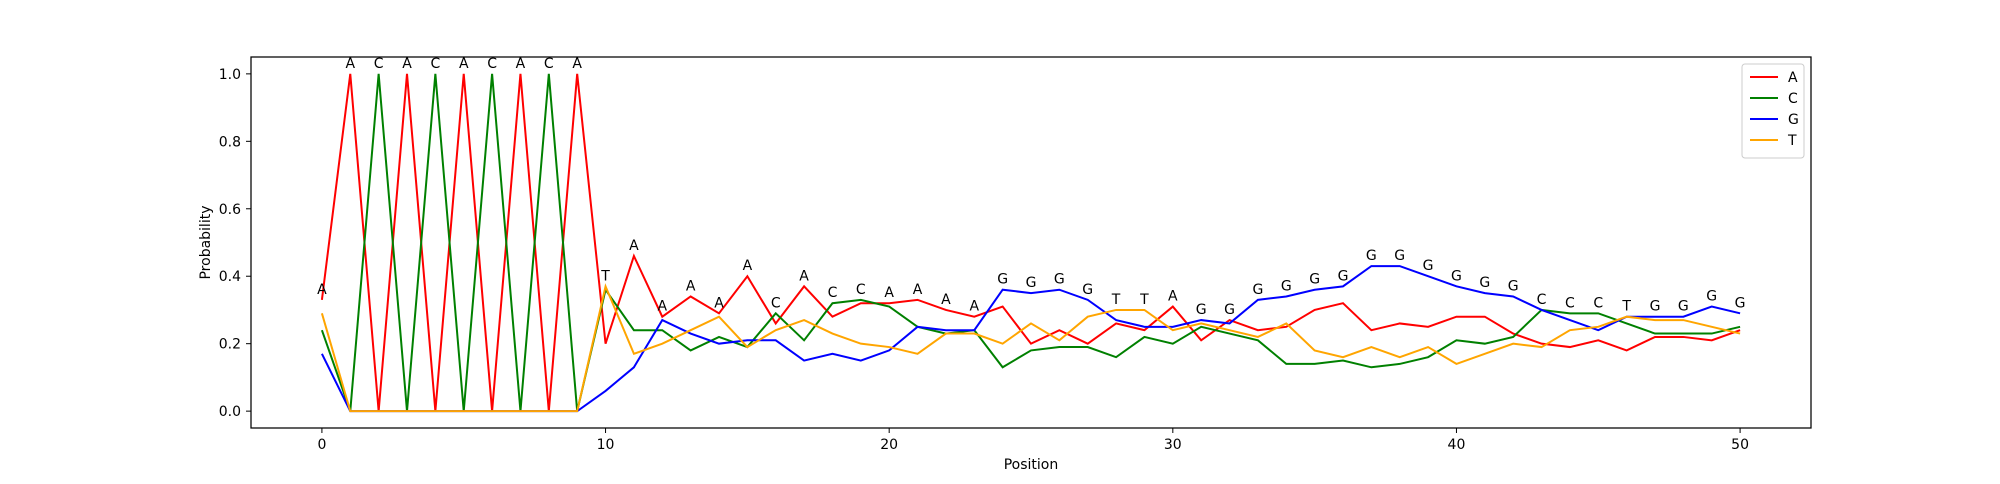  Describe the element at coordinates (1793, 78) in the screenshot. I see `legend-label-A: A` at that location.